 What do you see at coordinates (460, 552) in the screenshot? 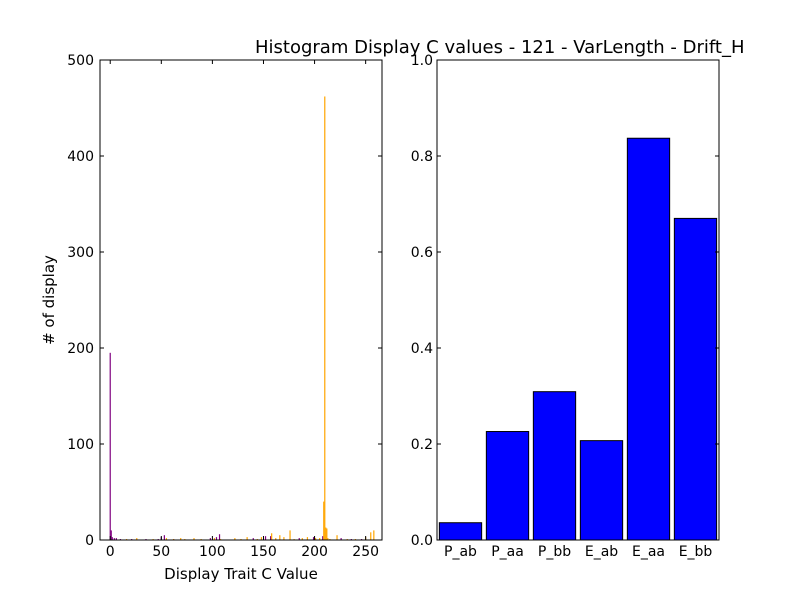
I see `proportion-category-label: P_ab` at bounding box center [460, 552].